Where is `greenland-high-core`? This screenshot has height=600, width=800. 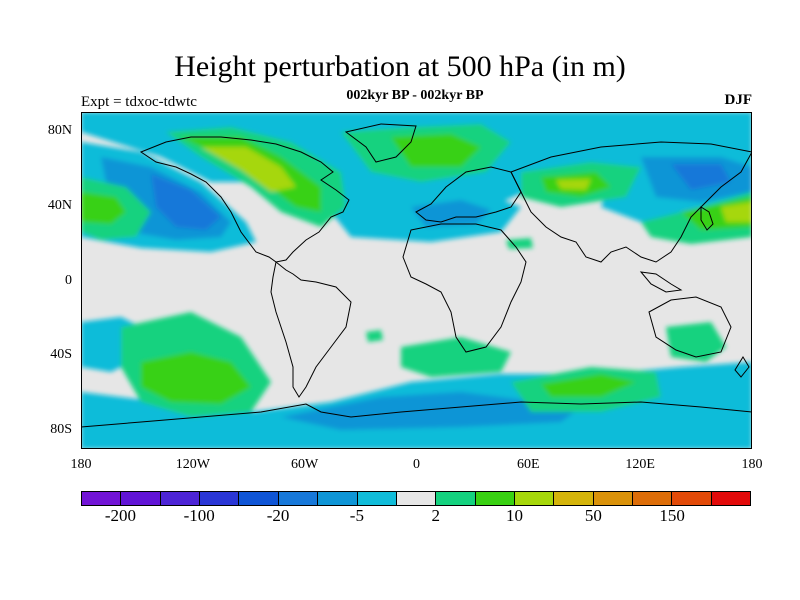
greenland-high-core is located at coordinates (436, 150).